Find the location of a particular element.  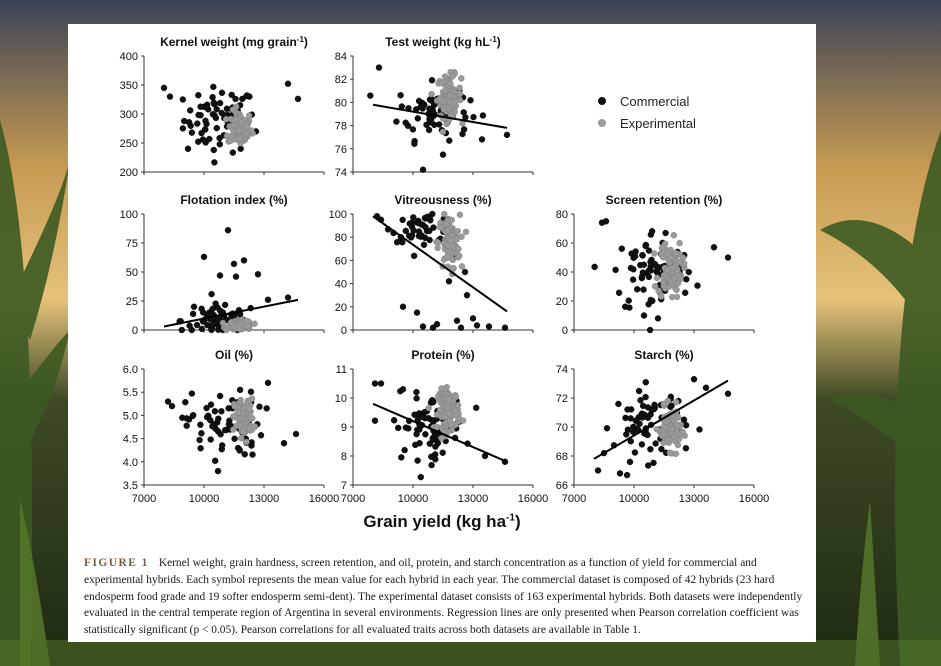

y-tick-label: 78 is located at coordinates (341, 127).